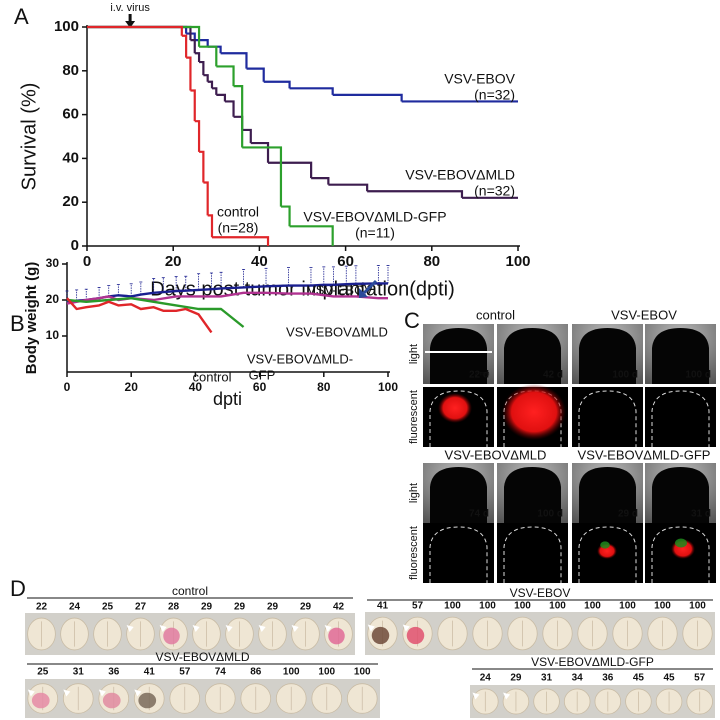 This screenshot has width=720, height=720. I want to click on survival-day: 31, so click(79, 672).